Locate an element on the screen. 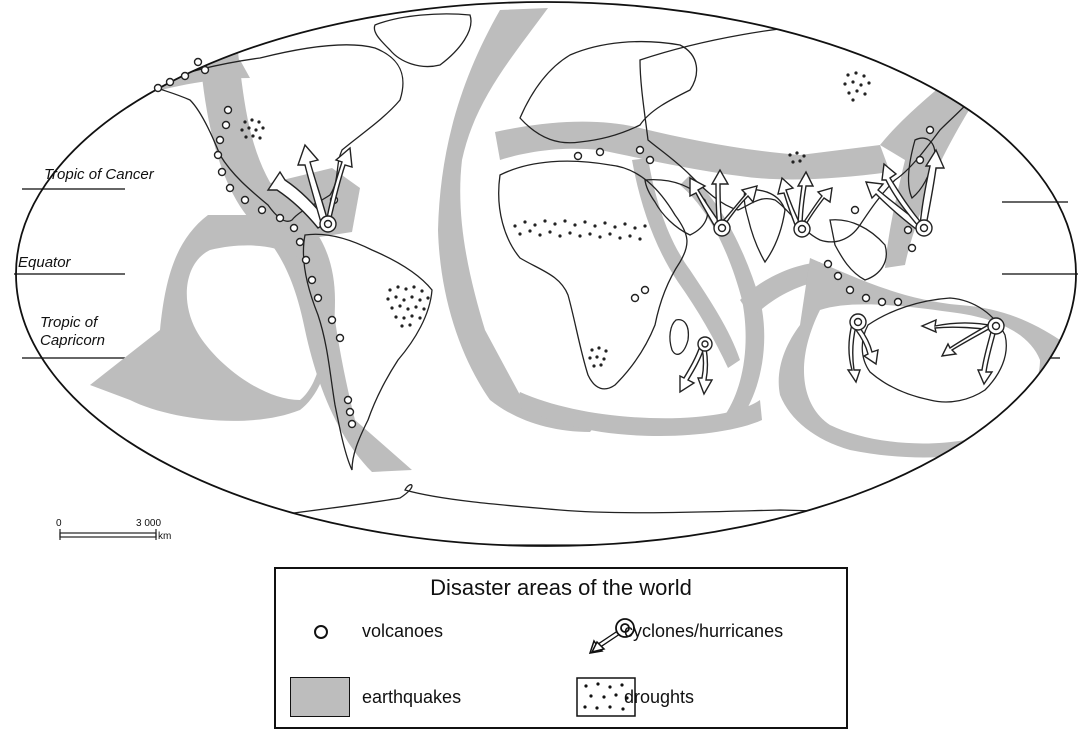 The width and height of the screenshot is (1092, 734). drought-area-sahel is located at coordinates (580, 230).